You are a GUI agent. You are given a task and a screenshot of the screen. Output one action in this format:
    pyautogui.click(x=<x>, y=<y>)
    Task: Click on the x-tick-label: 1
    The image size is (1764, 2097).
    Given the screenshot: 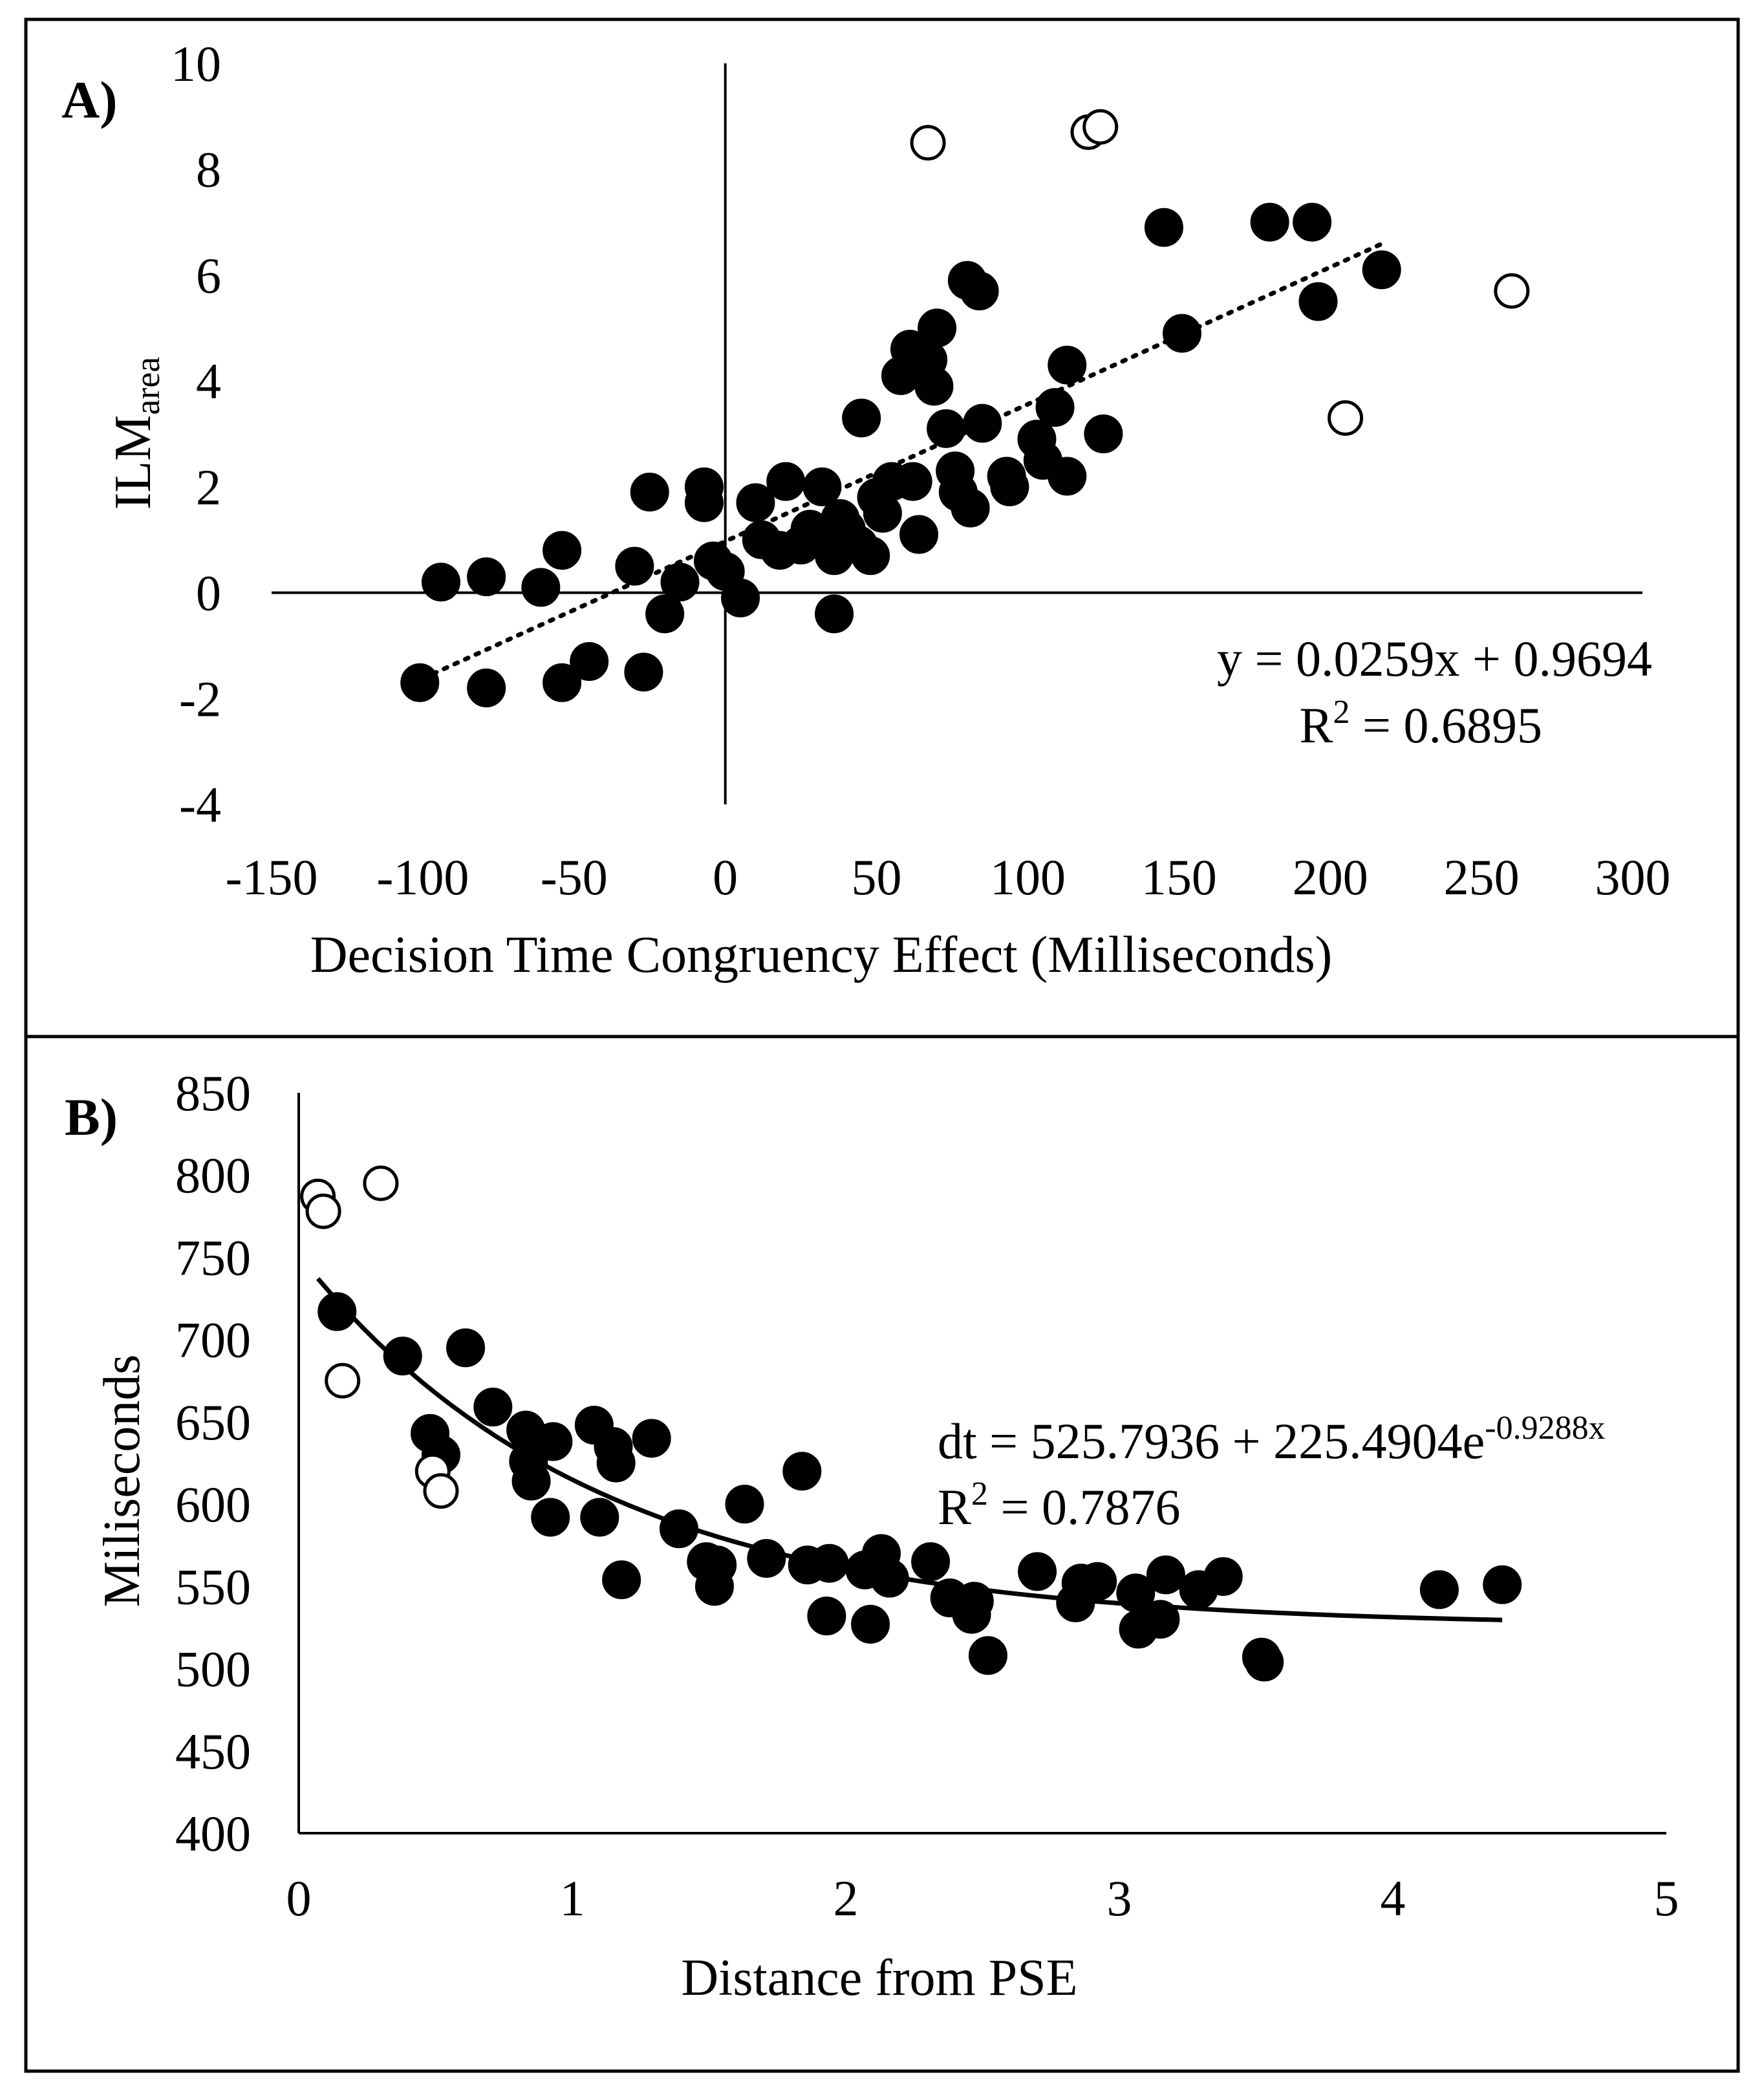 What is the action you would take?
    pyautogui.click(x=572, y=1898)
    